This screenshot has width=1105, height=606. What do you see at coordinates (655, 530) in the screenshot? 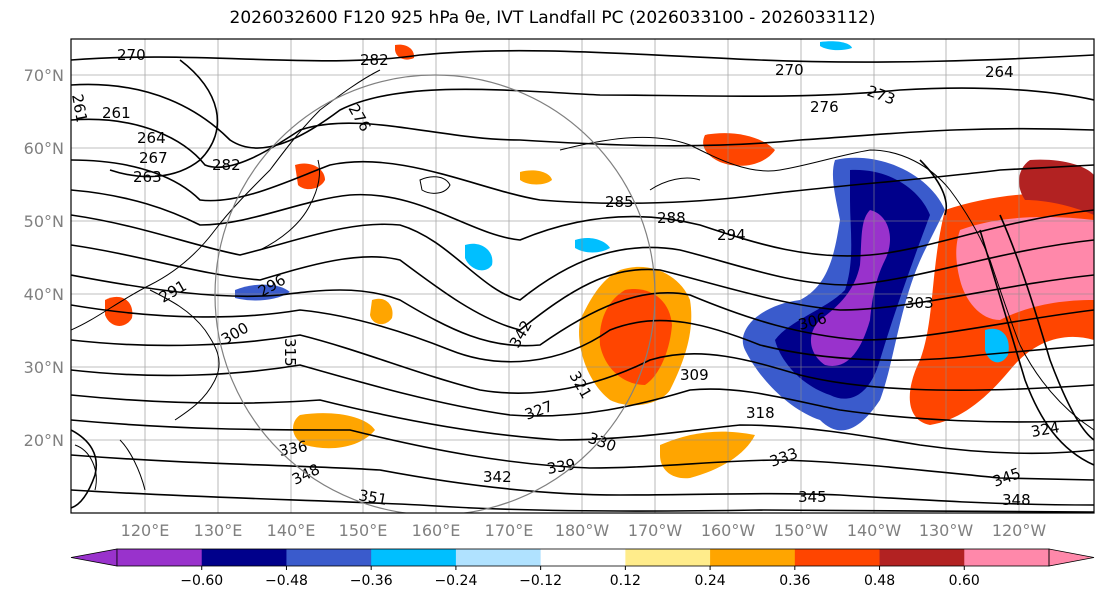
I see `lon-label: 170°W` at bounding box center [655, 530].